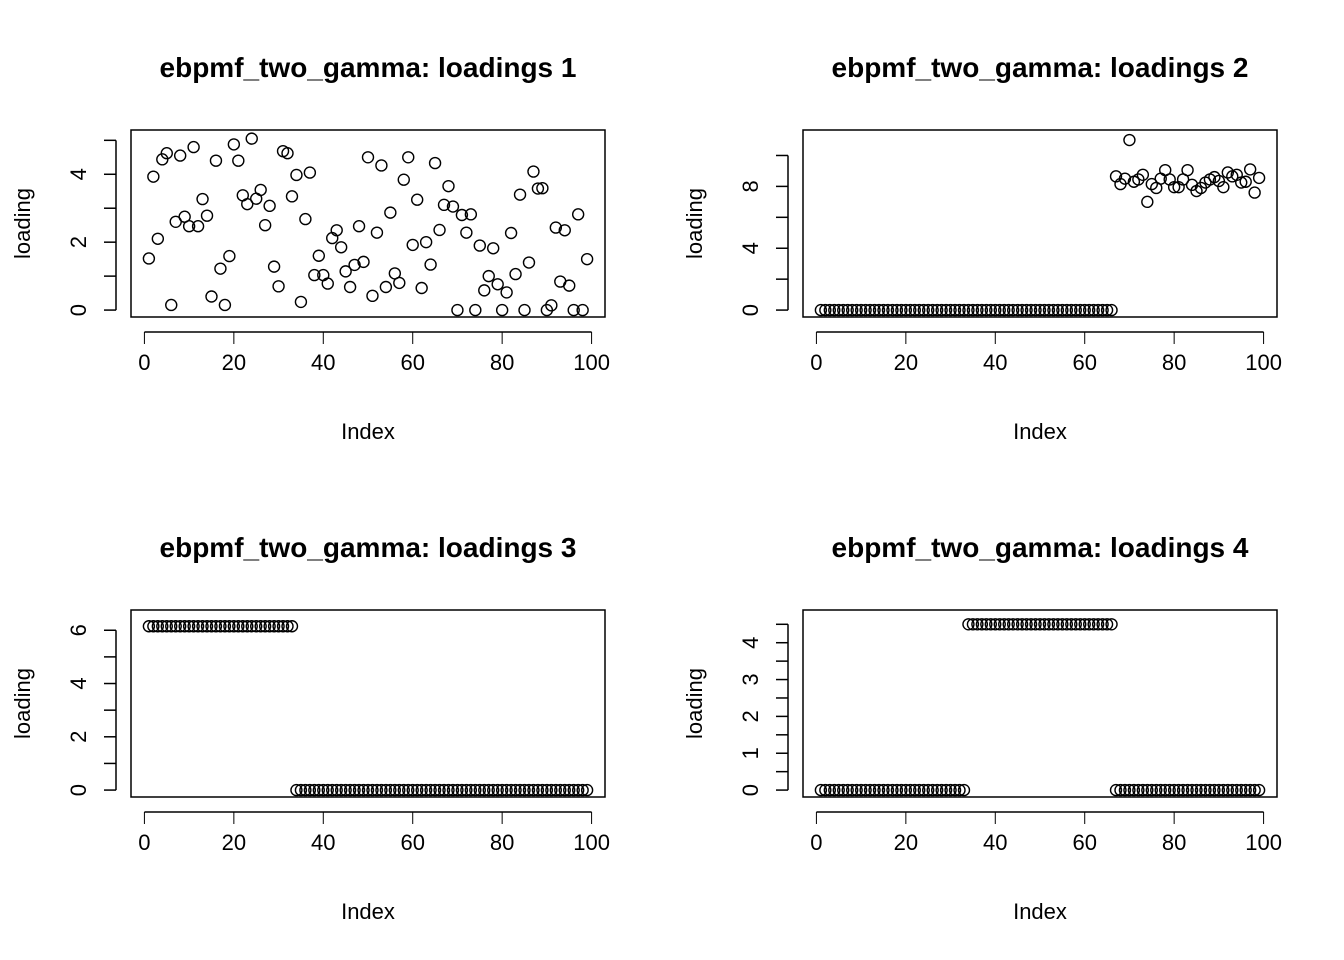 Image resolution: width=1344 pixels, height=960 pixels. Describe the element at coordinates (412, 842) in the screenshot. I see `x-tick-label: 60` at that location.